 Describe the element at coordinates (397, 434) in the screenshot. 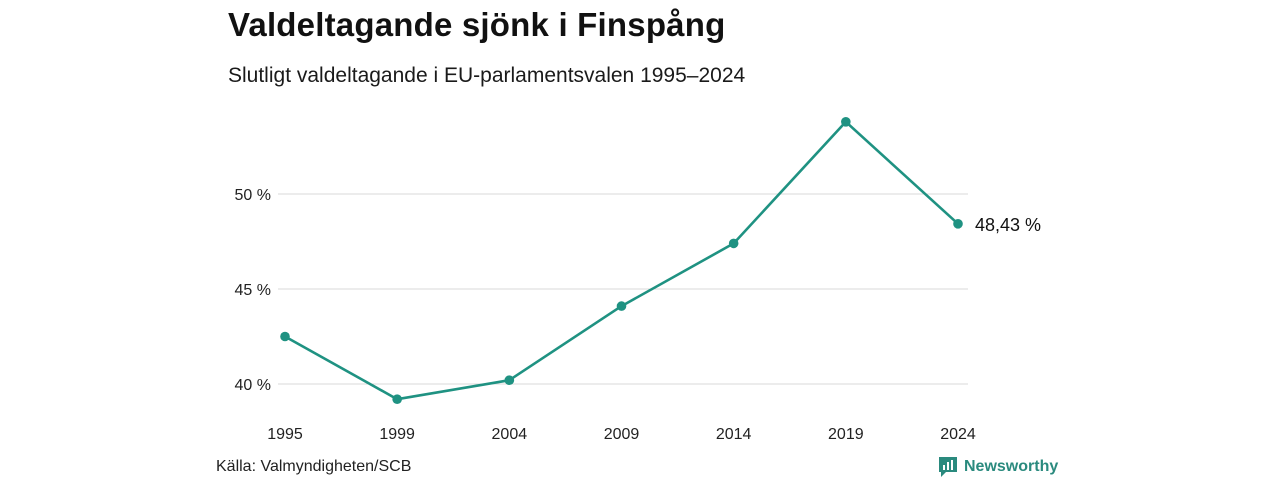

I see `x-tick-label: 1999` at that location.